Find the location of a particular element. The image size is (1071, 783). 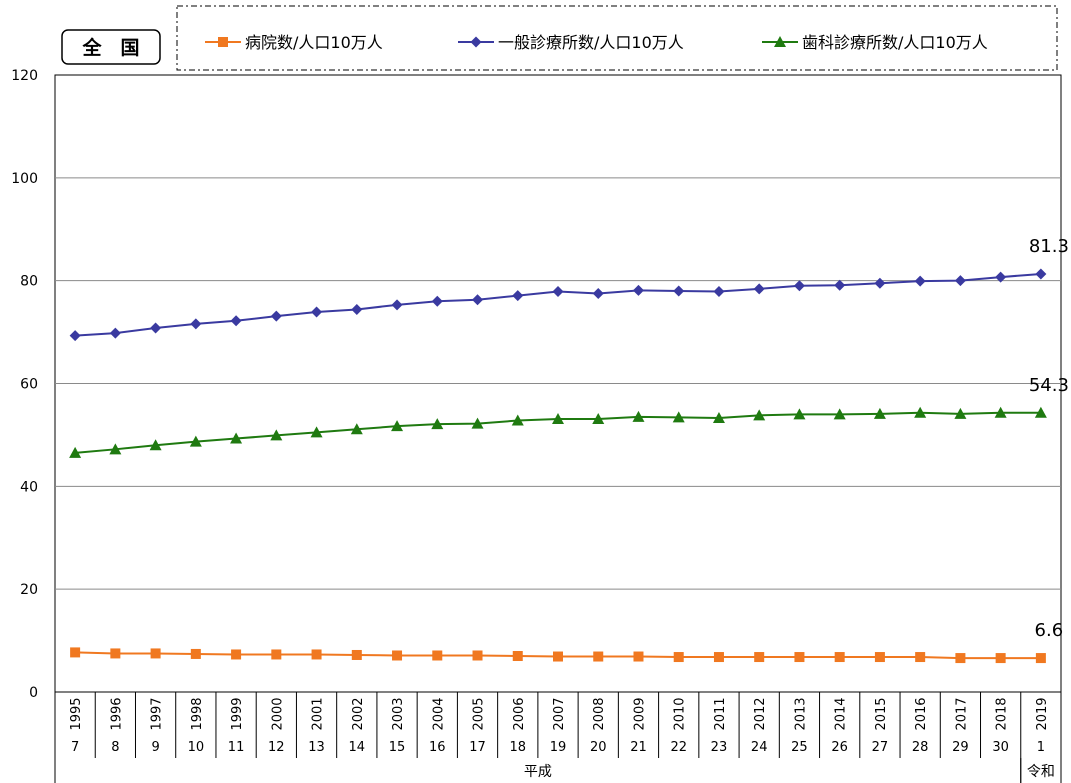

legend-item: 歯科診療所数/人口10万人 is located at coordinates (875, 42).